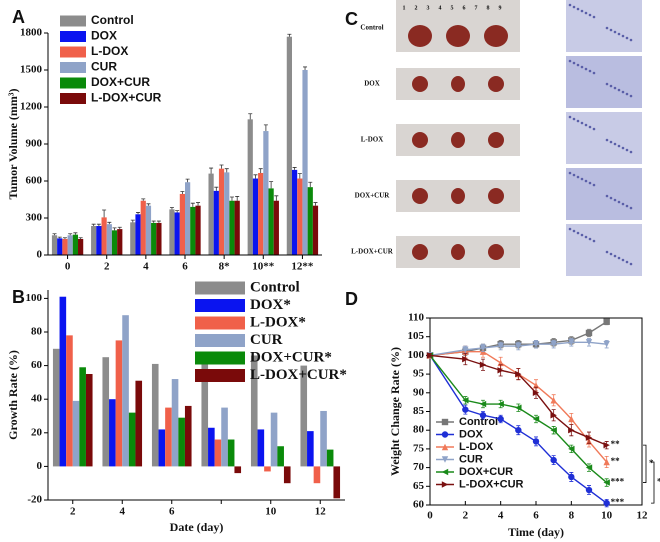 Image resolution: width=660 pixels, height=542 pixels. I want to click on legend-label: DOX*, so click(270, 305).